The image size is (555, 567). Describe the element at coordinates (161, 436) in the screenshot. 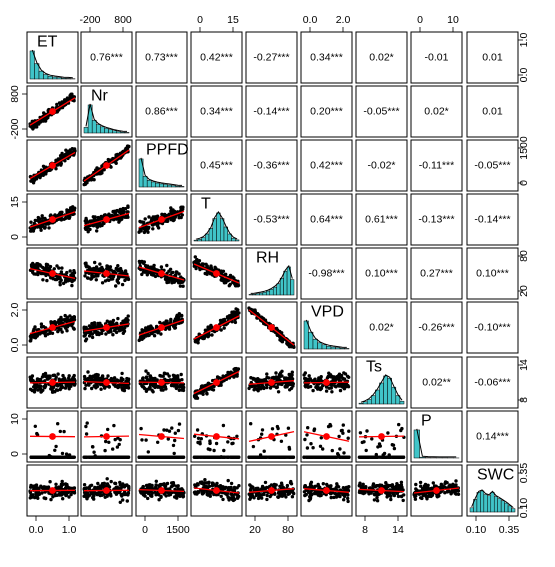

I see `panel-P-PPFD` at that location.